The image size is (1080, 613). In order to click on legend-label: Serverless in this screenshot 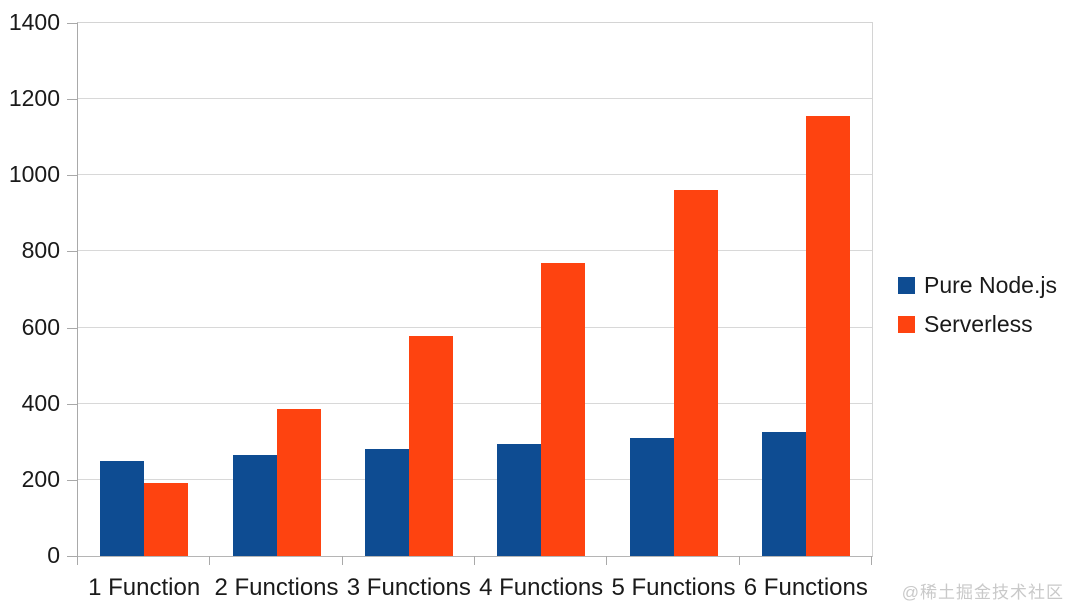, I will do `click(978, 324)`.